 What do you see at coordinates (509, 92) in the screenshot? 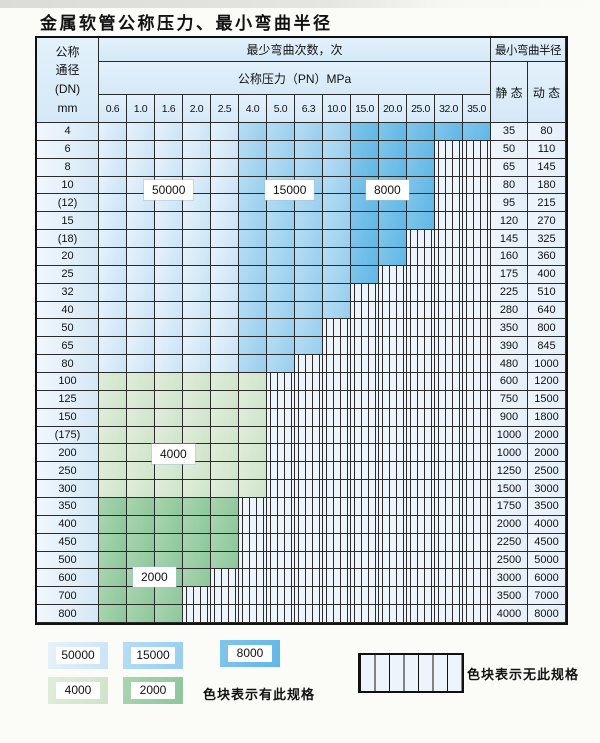
I see `static-column-header: 静 态` at bounding box center [509, 92].